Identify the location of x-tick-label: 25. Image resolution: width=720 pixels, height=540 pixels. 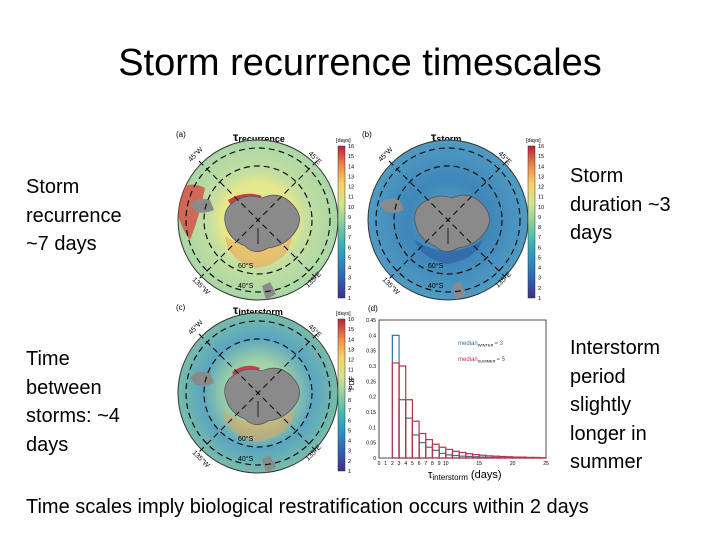
(546, 464).